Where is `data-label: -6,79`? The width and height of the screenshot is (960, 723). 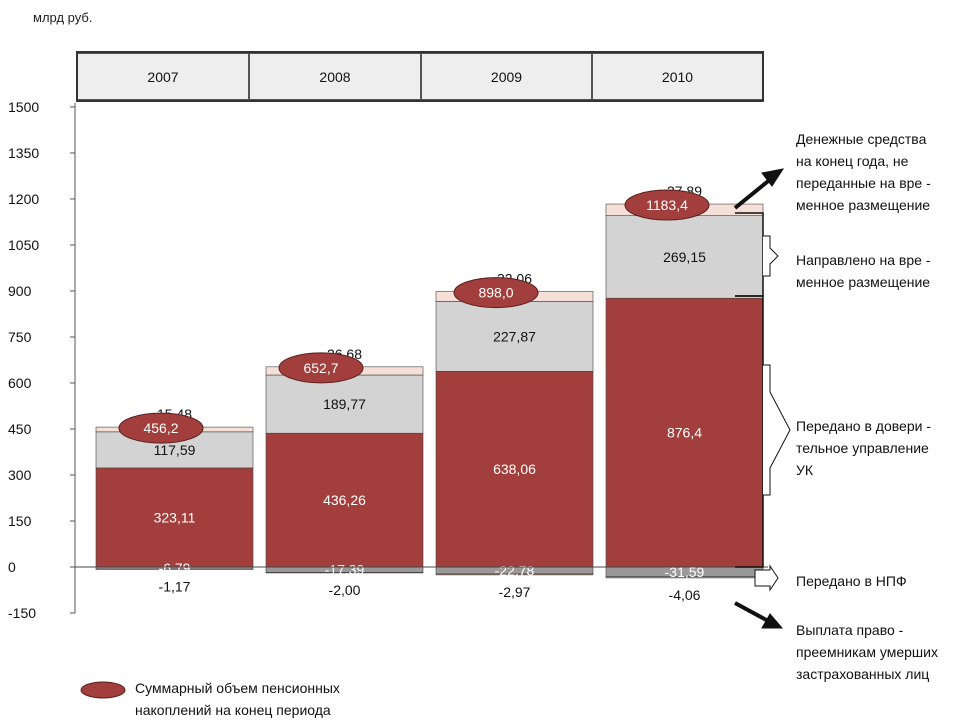 data-label: -6,79 is located at coordinates (175, 568).